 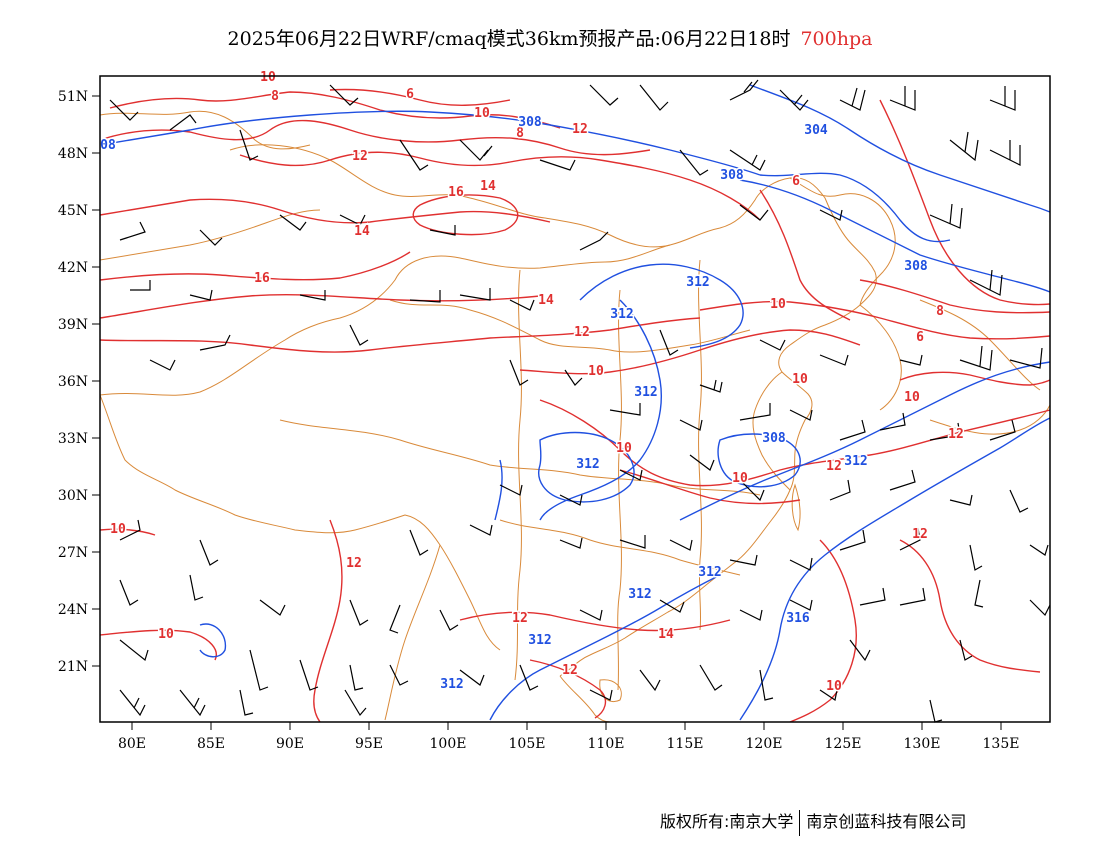 What do you see at coordinates (205, 130) in the screenshot?
I see `russia-border` at bounding box center [205, 130].